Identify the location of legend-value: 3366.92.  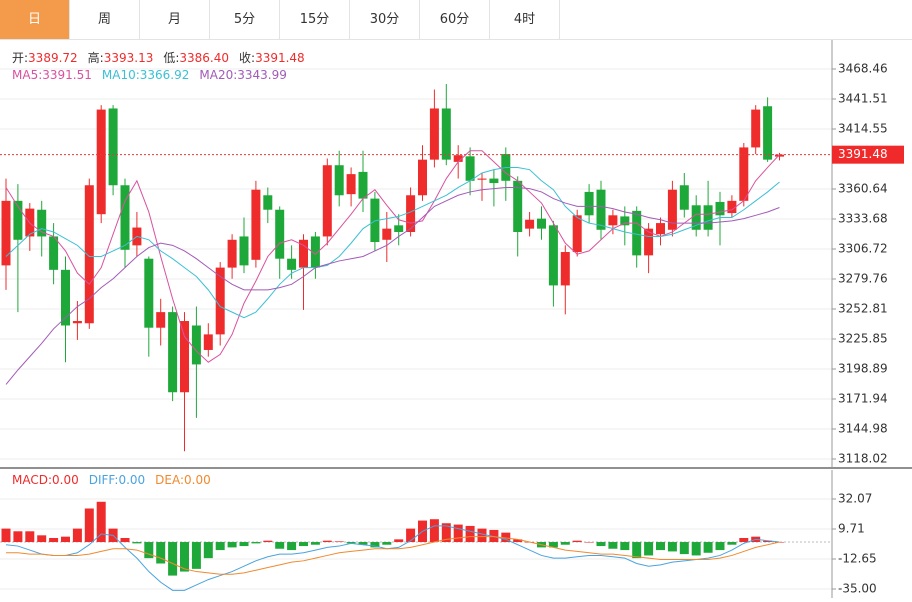
(164, 75).